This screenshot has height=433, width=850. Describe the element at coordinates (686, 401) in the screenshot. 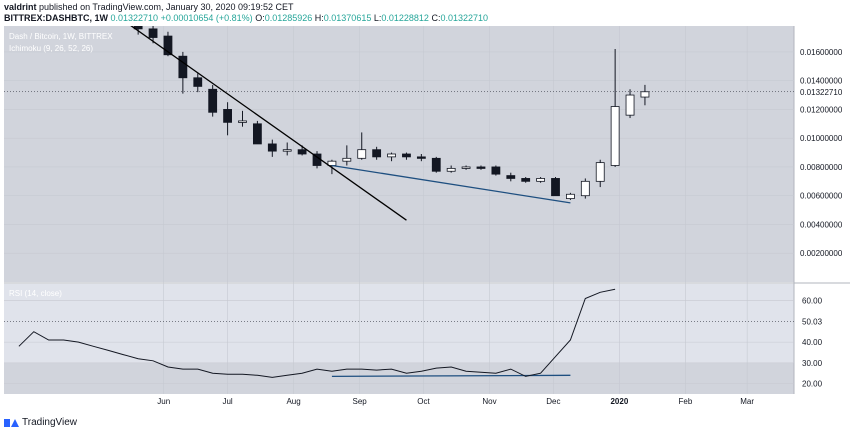

I see `time-tick-label: Feb` at that location.